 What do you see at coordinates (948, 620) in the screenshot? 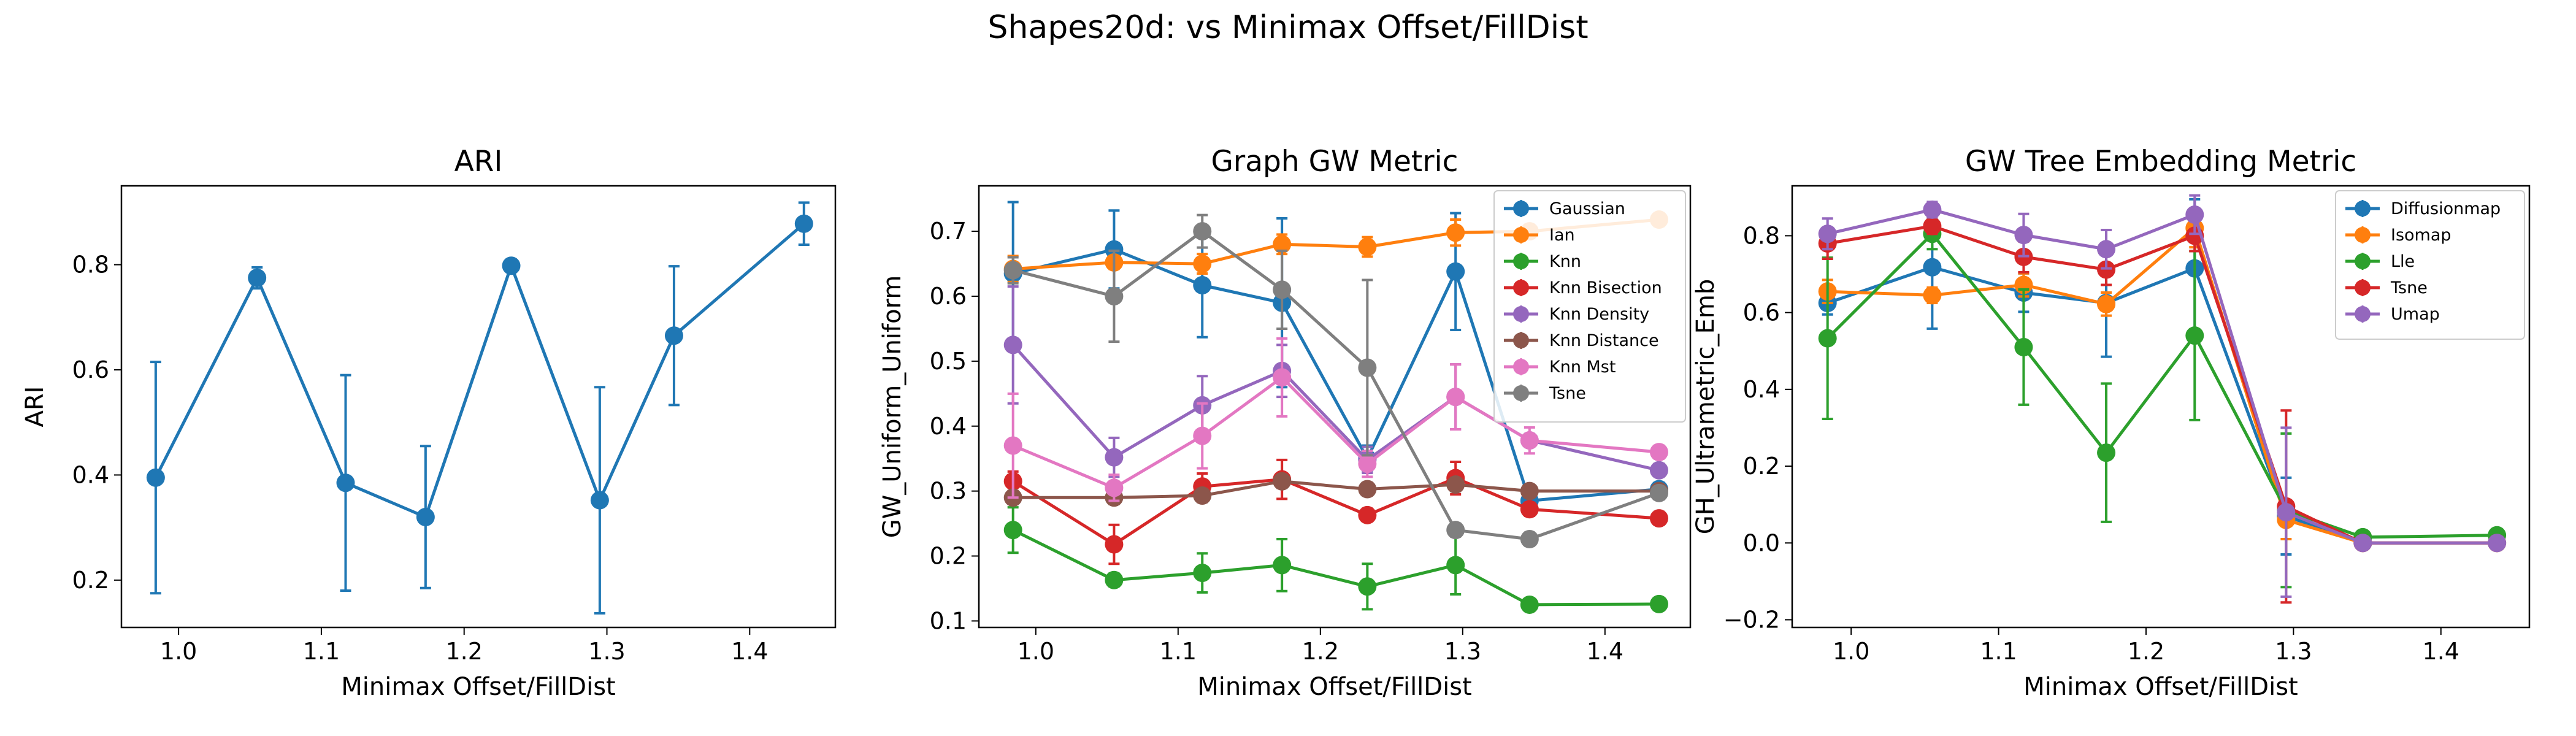
I see `y-tick-label: 0.1` at bounding box center [948, 620].